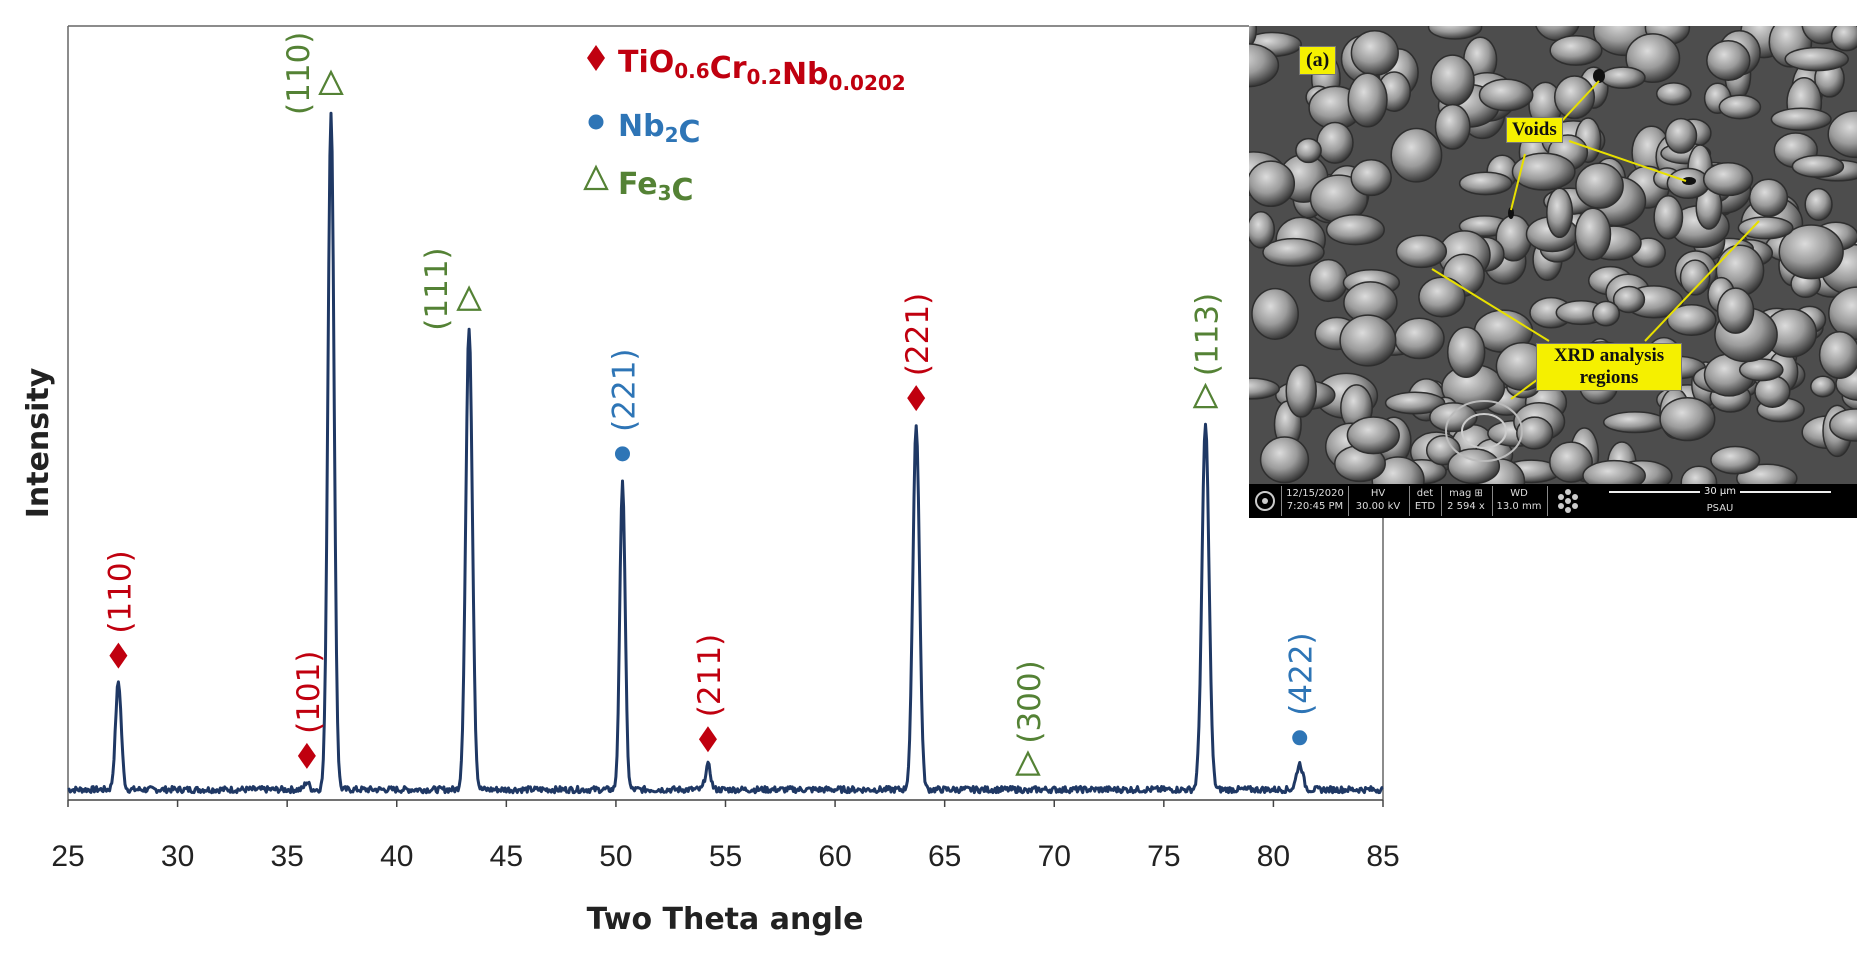 The height and width of the screenshot is (955, 1874). Describe the element at coordinates (762, 70) in the screenshot. I see `legend-label: TiO0.6Cr0.2Nb0.0202` at that location.